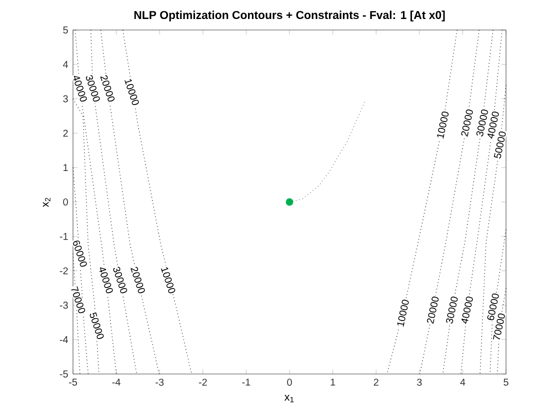  I want to click on x-tick-label: 1, so click(333, 382).